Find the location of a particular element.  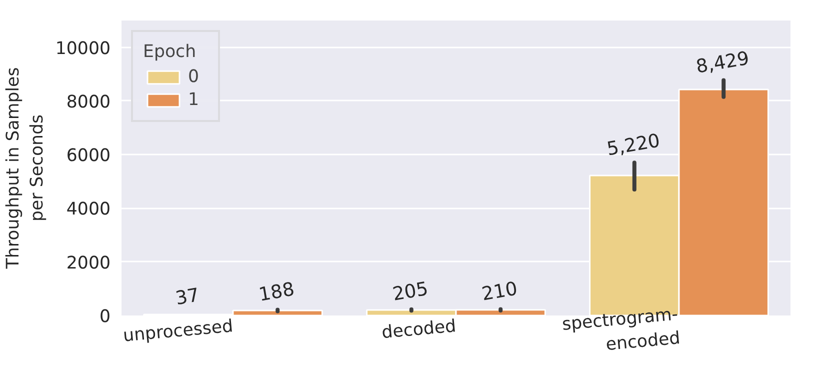

legend-title: Epoch is located at coordinates (170, 52).